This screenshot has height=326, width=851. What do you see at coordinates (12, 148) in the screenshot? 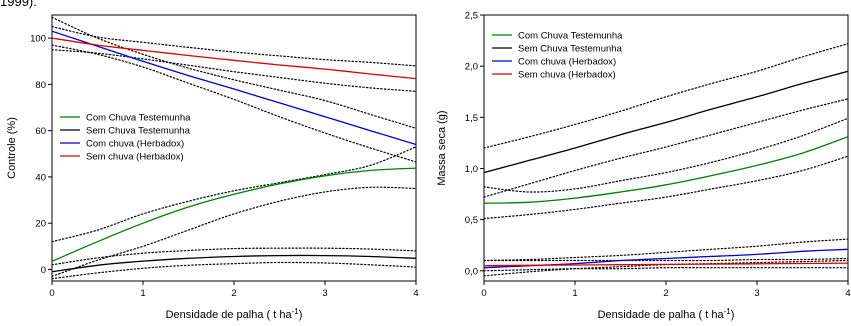
I see `y-axis-label: Controle (%)` at bounding box center [12, 148].